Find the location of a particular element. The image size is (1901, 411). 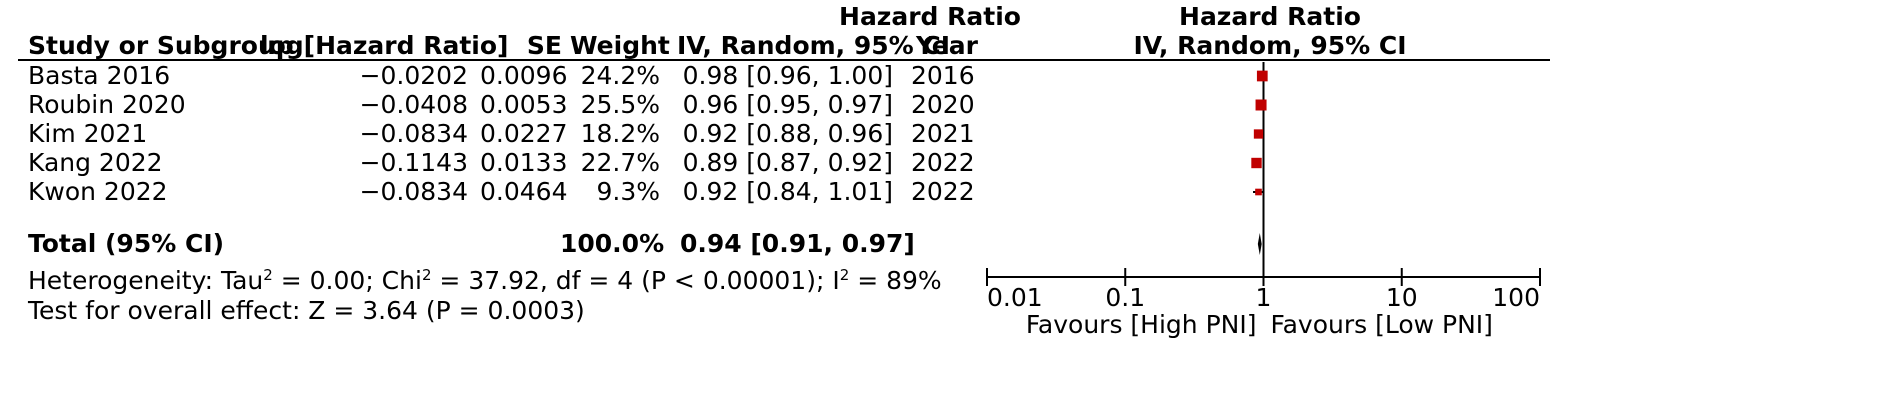

year-value: 2020 is located at coordinates (943, 104).